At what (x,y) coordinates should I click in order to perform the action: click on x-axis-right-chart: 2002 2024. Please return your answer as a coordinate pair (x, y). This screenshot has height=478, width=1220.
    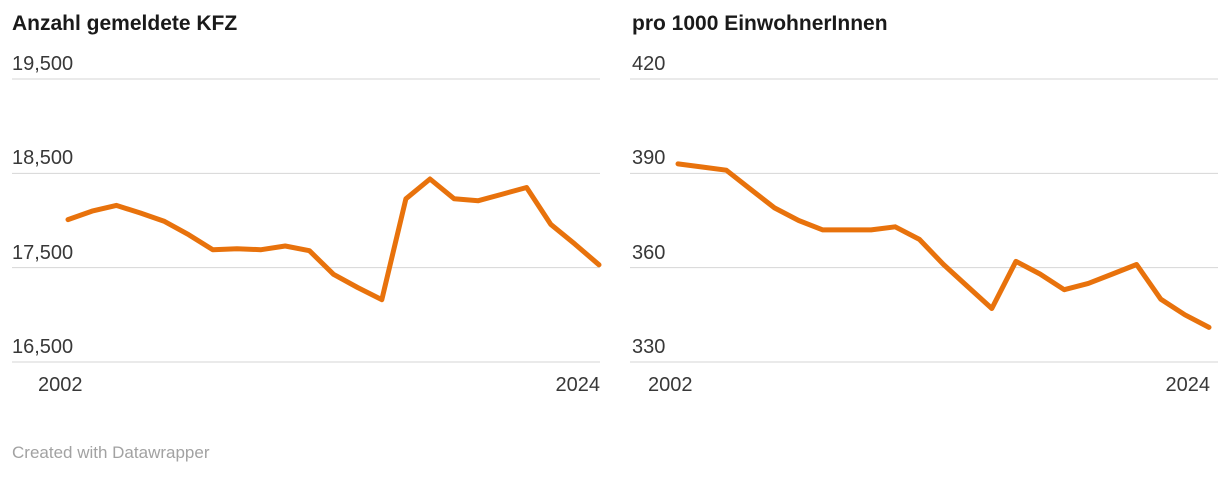
    Looking at the image, I should click on (929, 385).